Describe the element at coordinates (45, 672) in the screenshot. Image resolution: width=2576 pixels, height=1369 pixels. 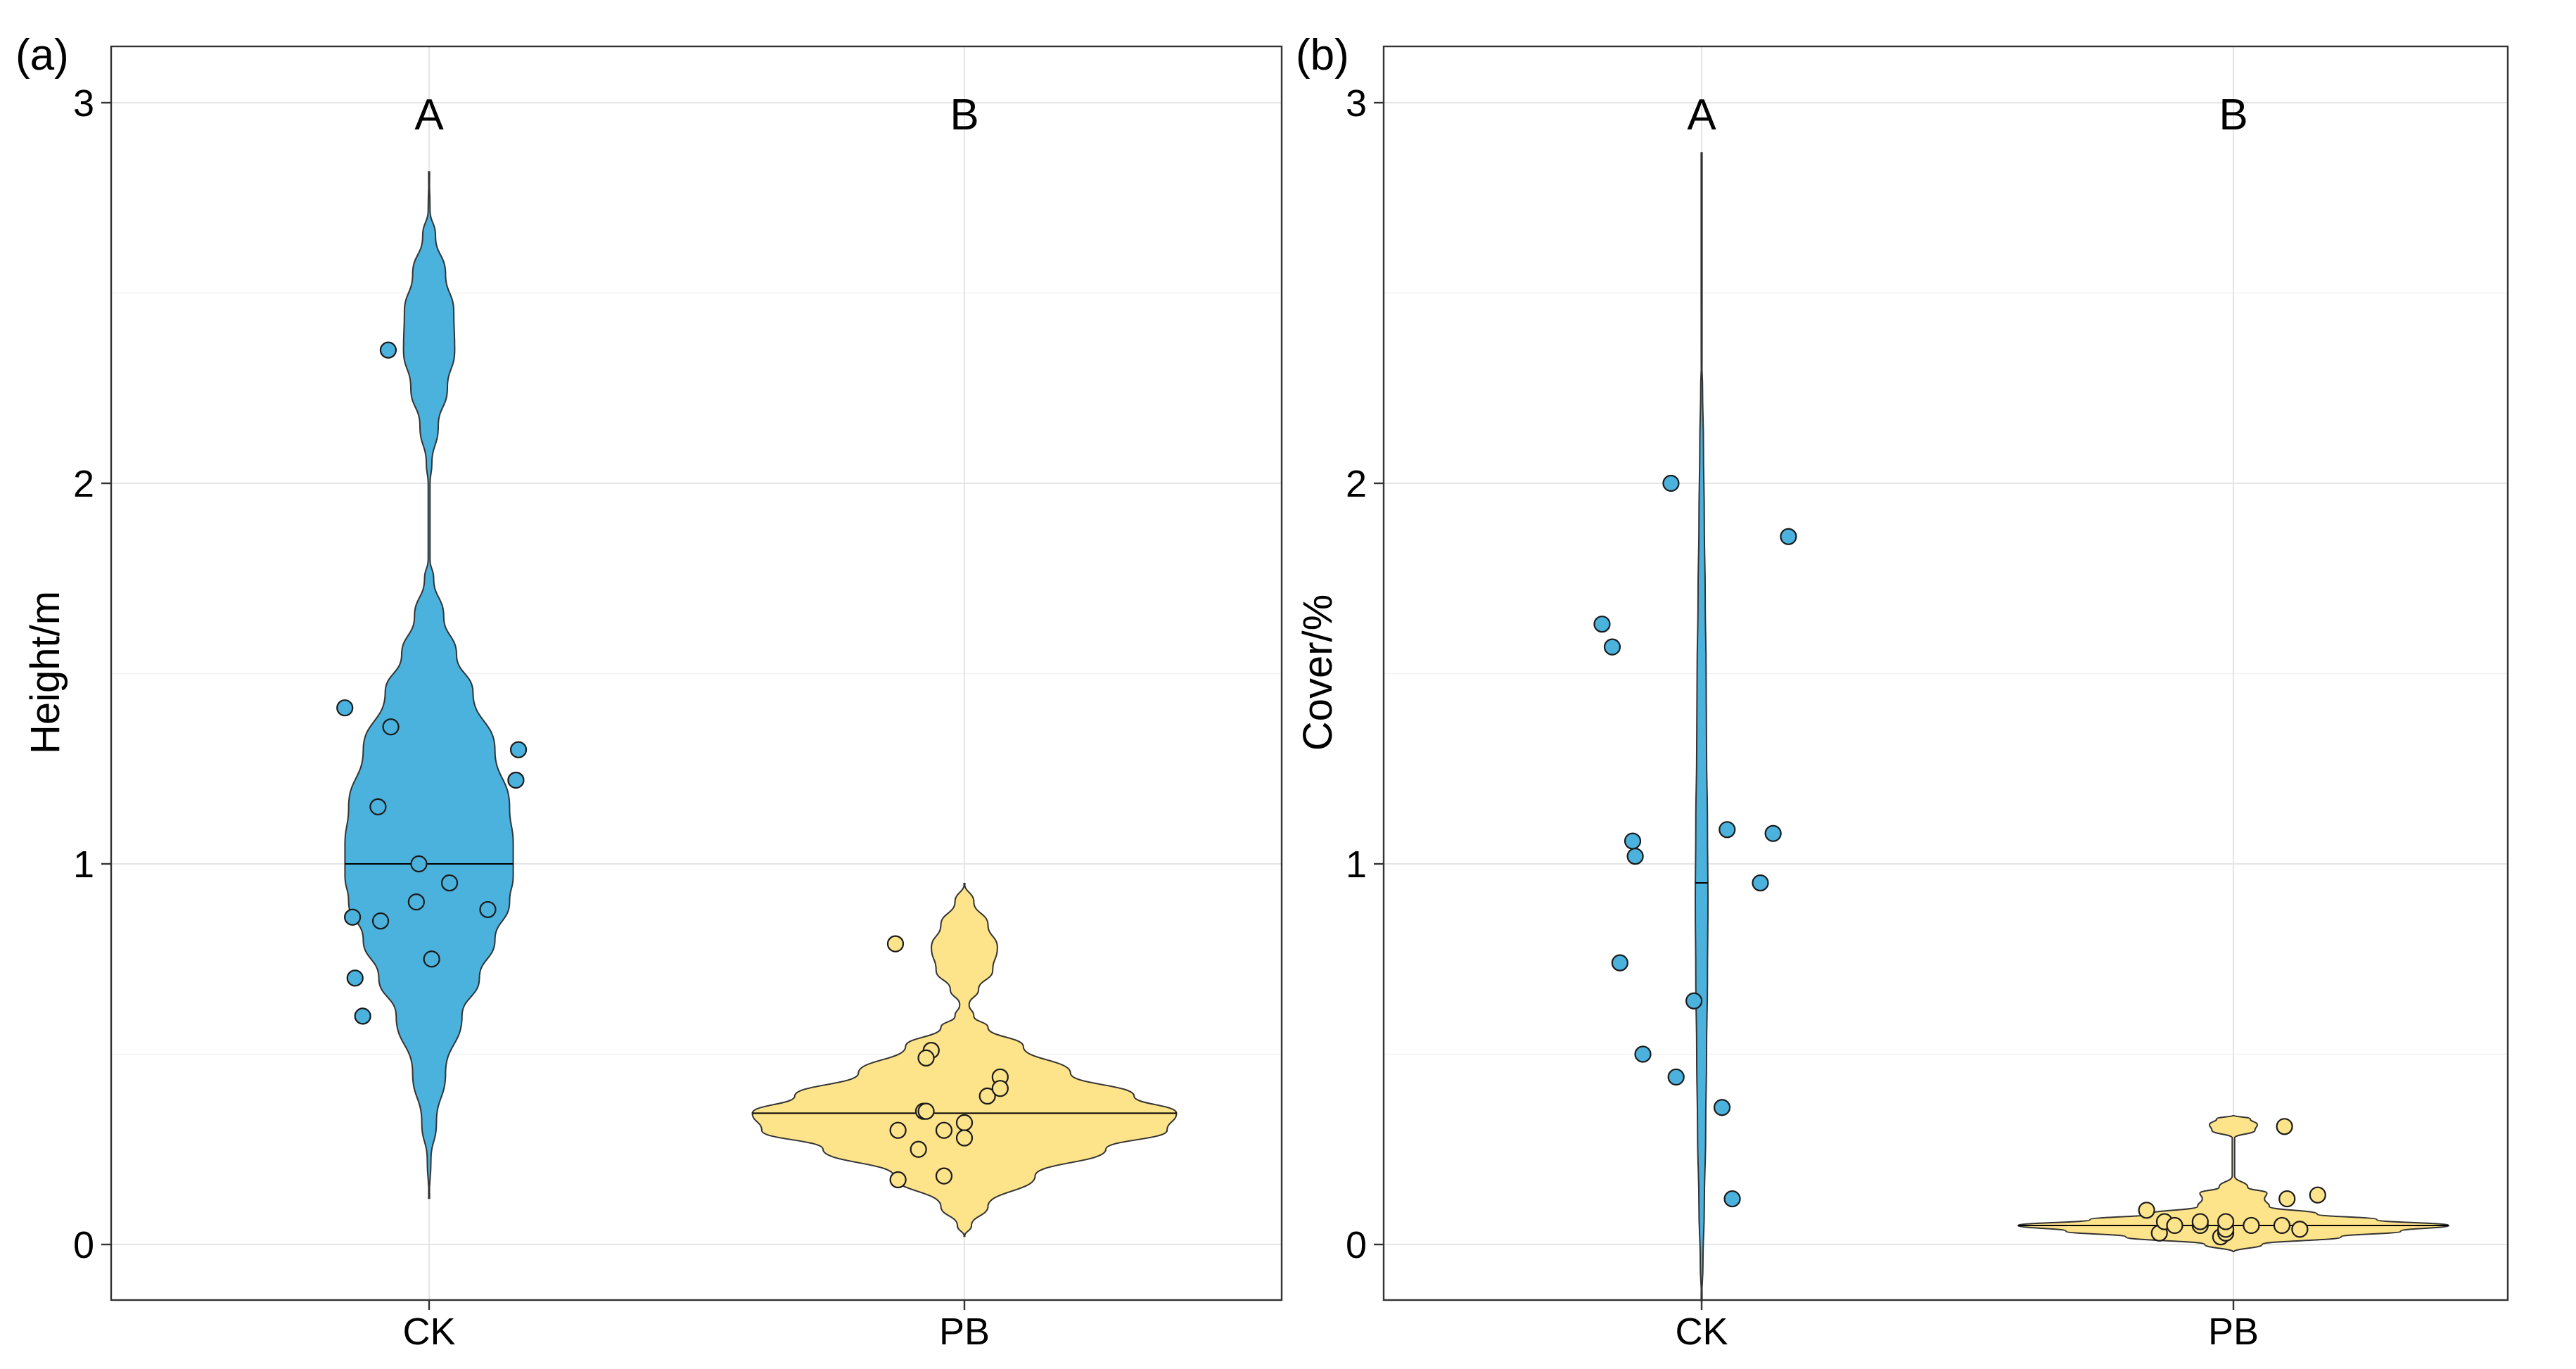
I see `panel-a-y-axis-title: Height/m` at that location.